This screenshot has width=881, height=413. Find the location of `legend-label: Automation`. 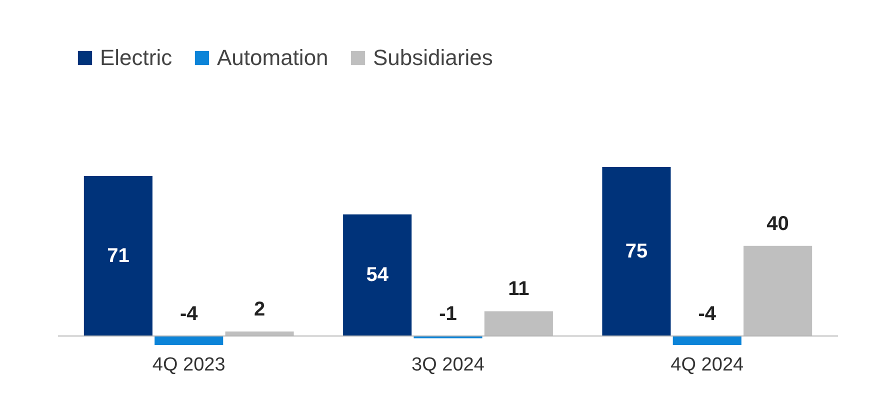

legend-label: Automation is located at coordinates (272, 57).